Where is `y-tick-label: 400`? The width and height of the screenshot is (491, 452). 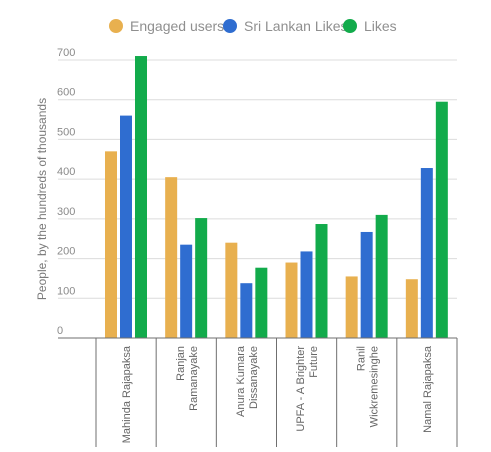 y-tick-label: 400 is located at coordinates (66, 172).